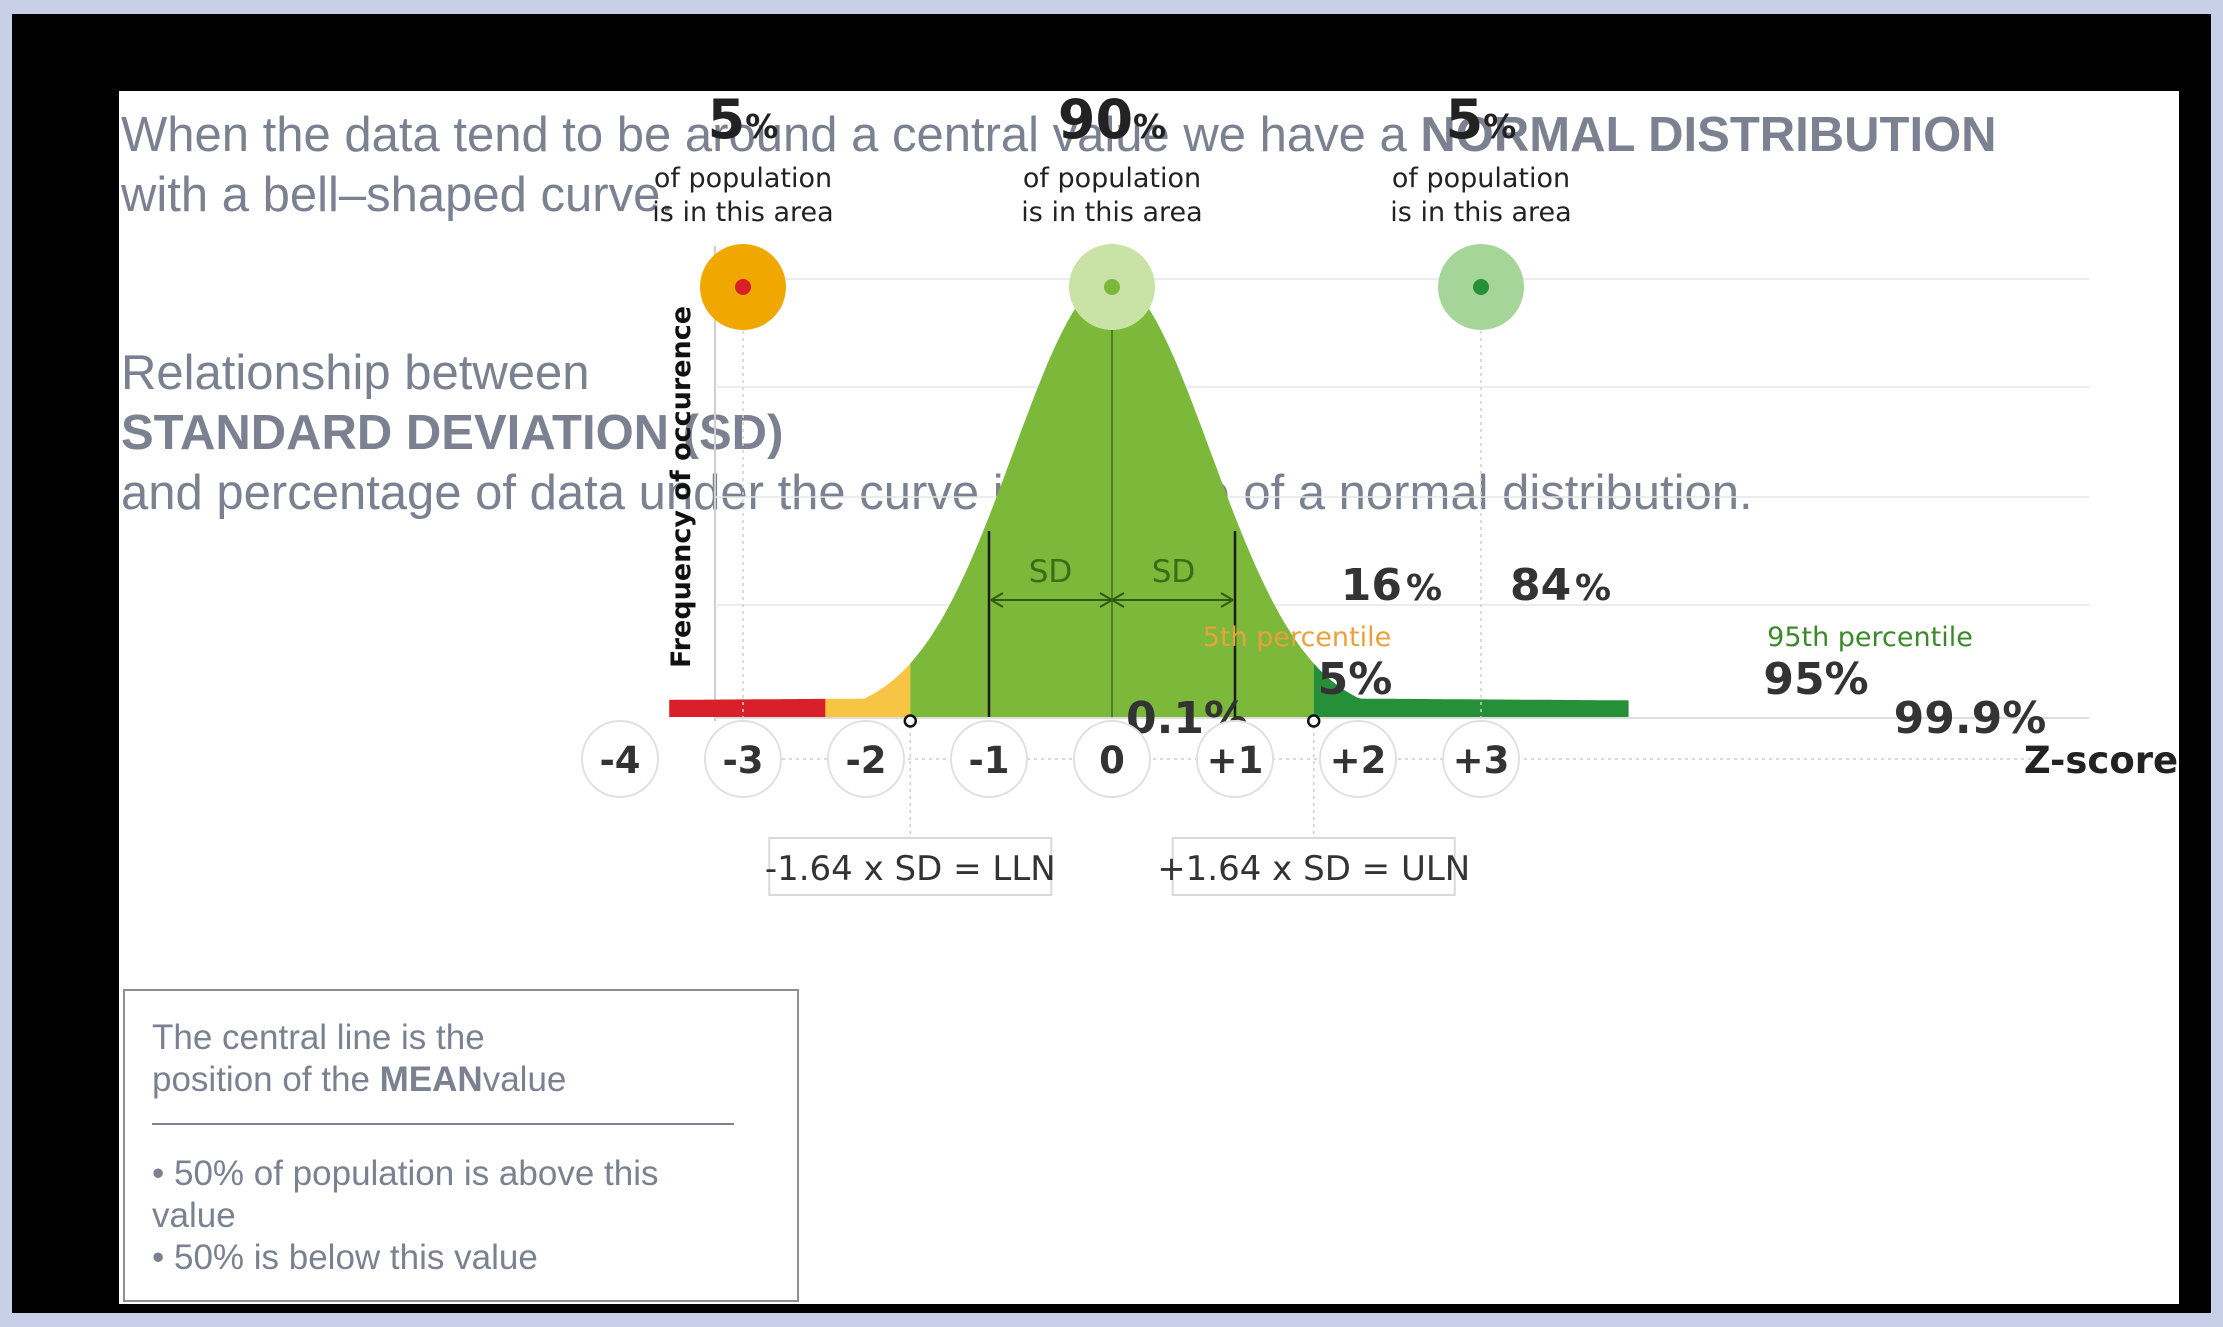 The height and width of the screenshot is (1327, 2223). I want to click on x-tick-label: -3, so click(742, 760).